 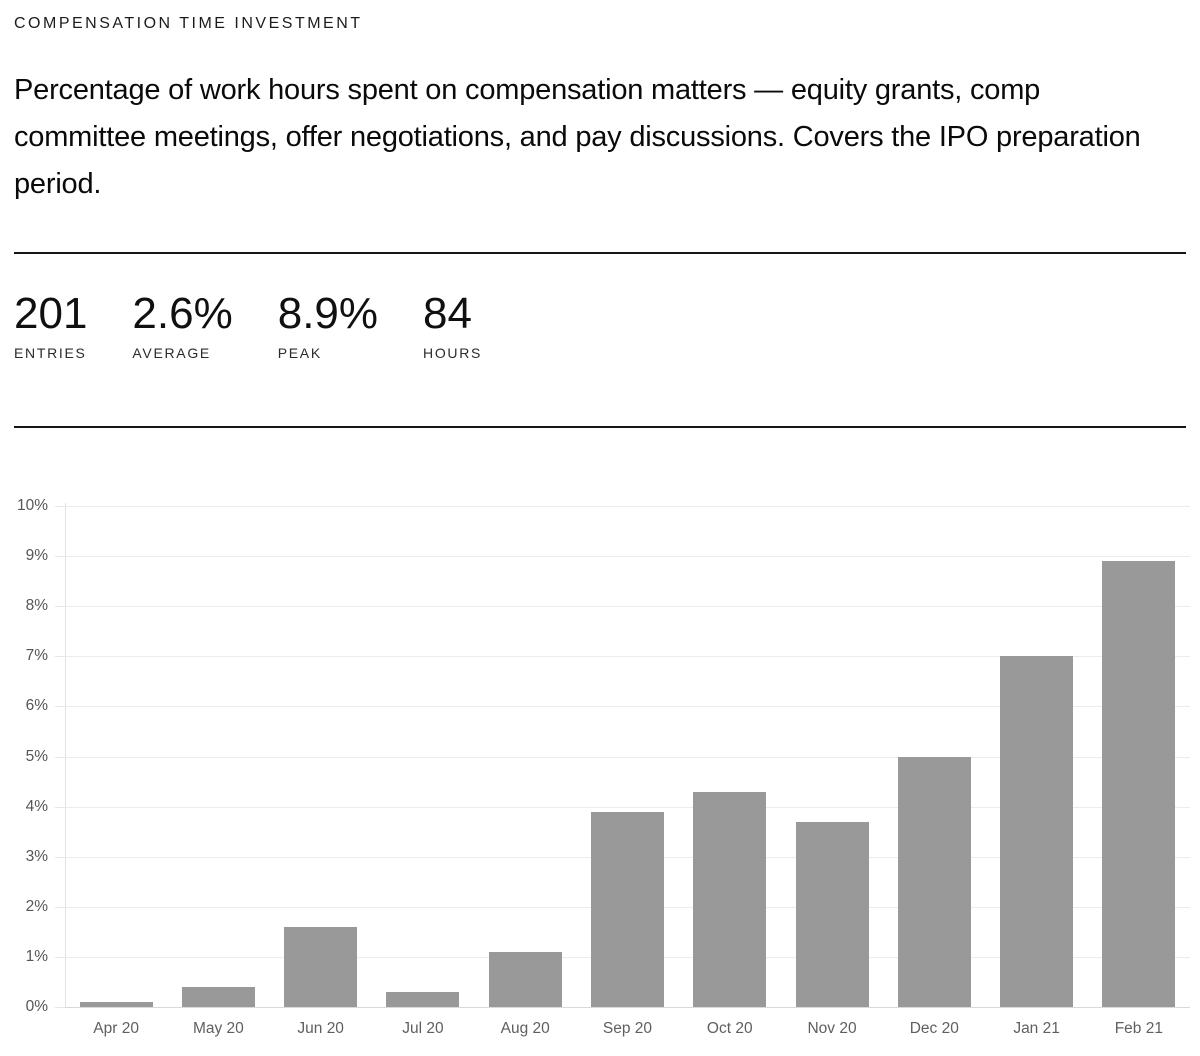 I want to click on stat-label: ENTRIES, so click(x=50, y=353).